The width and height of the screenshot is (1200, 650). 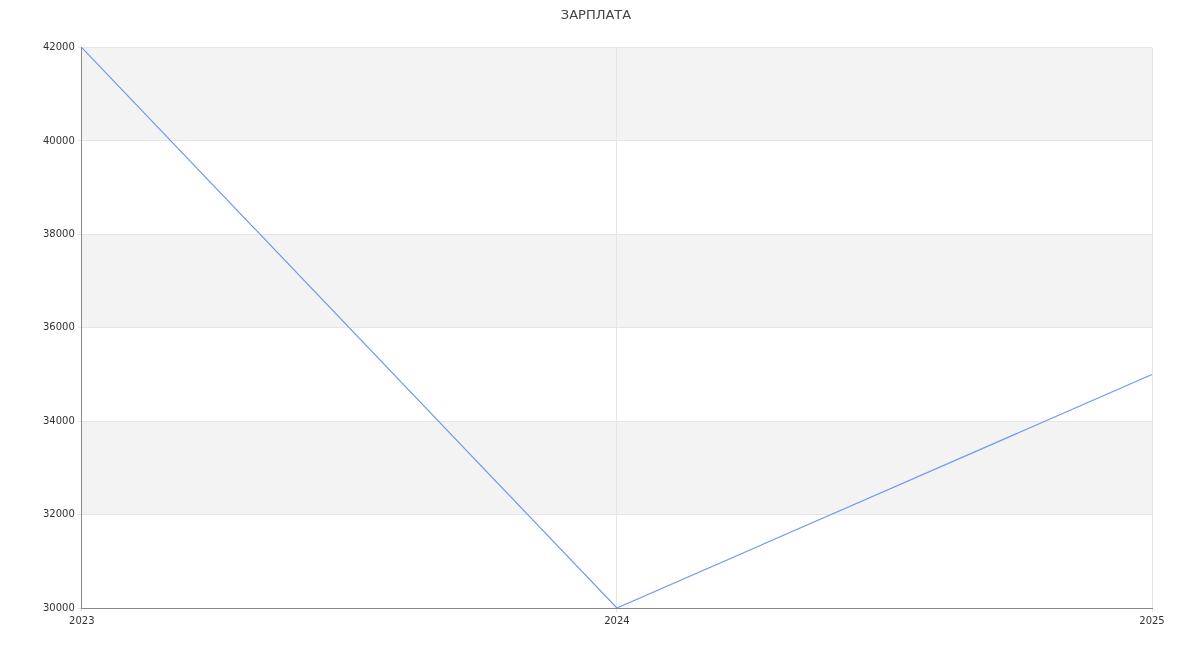 What do you see at coordinates (59, 327) in the screenshot?
I see `y-tick-label: 36000` at bounding box center [59, 327].